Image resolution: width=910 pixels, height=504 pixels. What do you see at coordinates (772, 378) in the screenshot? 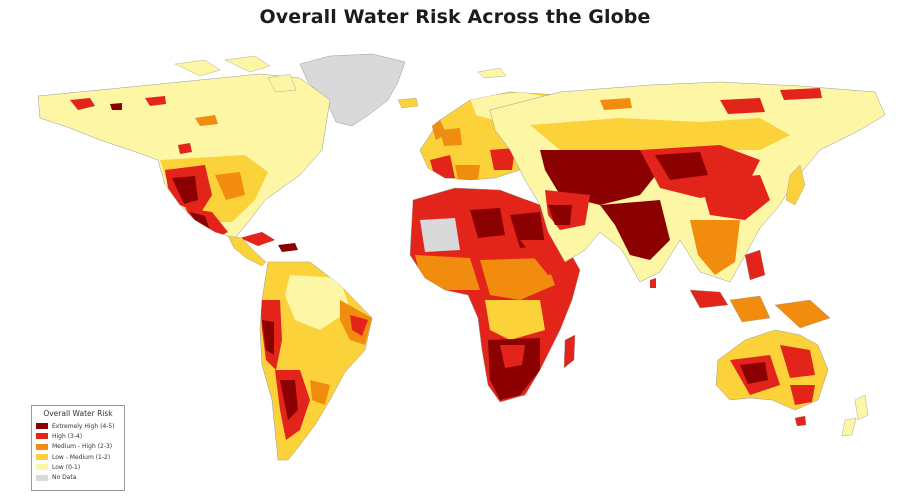
I see `australia` at bounding box center [772, 378].